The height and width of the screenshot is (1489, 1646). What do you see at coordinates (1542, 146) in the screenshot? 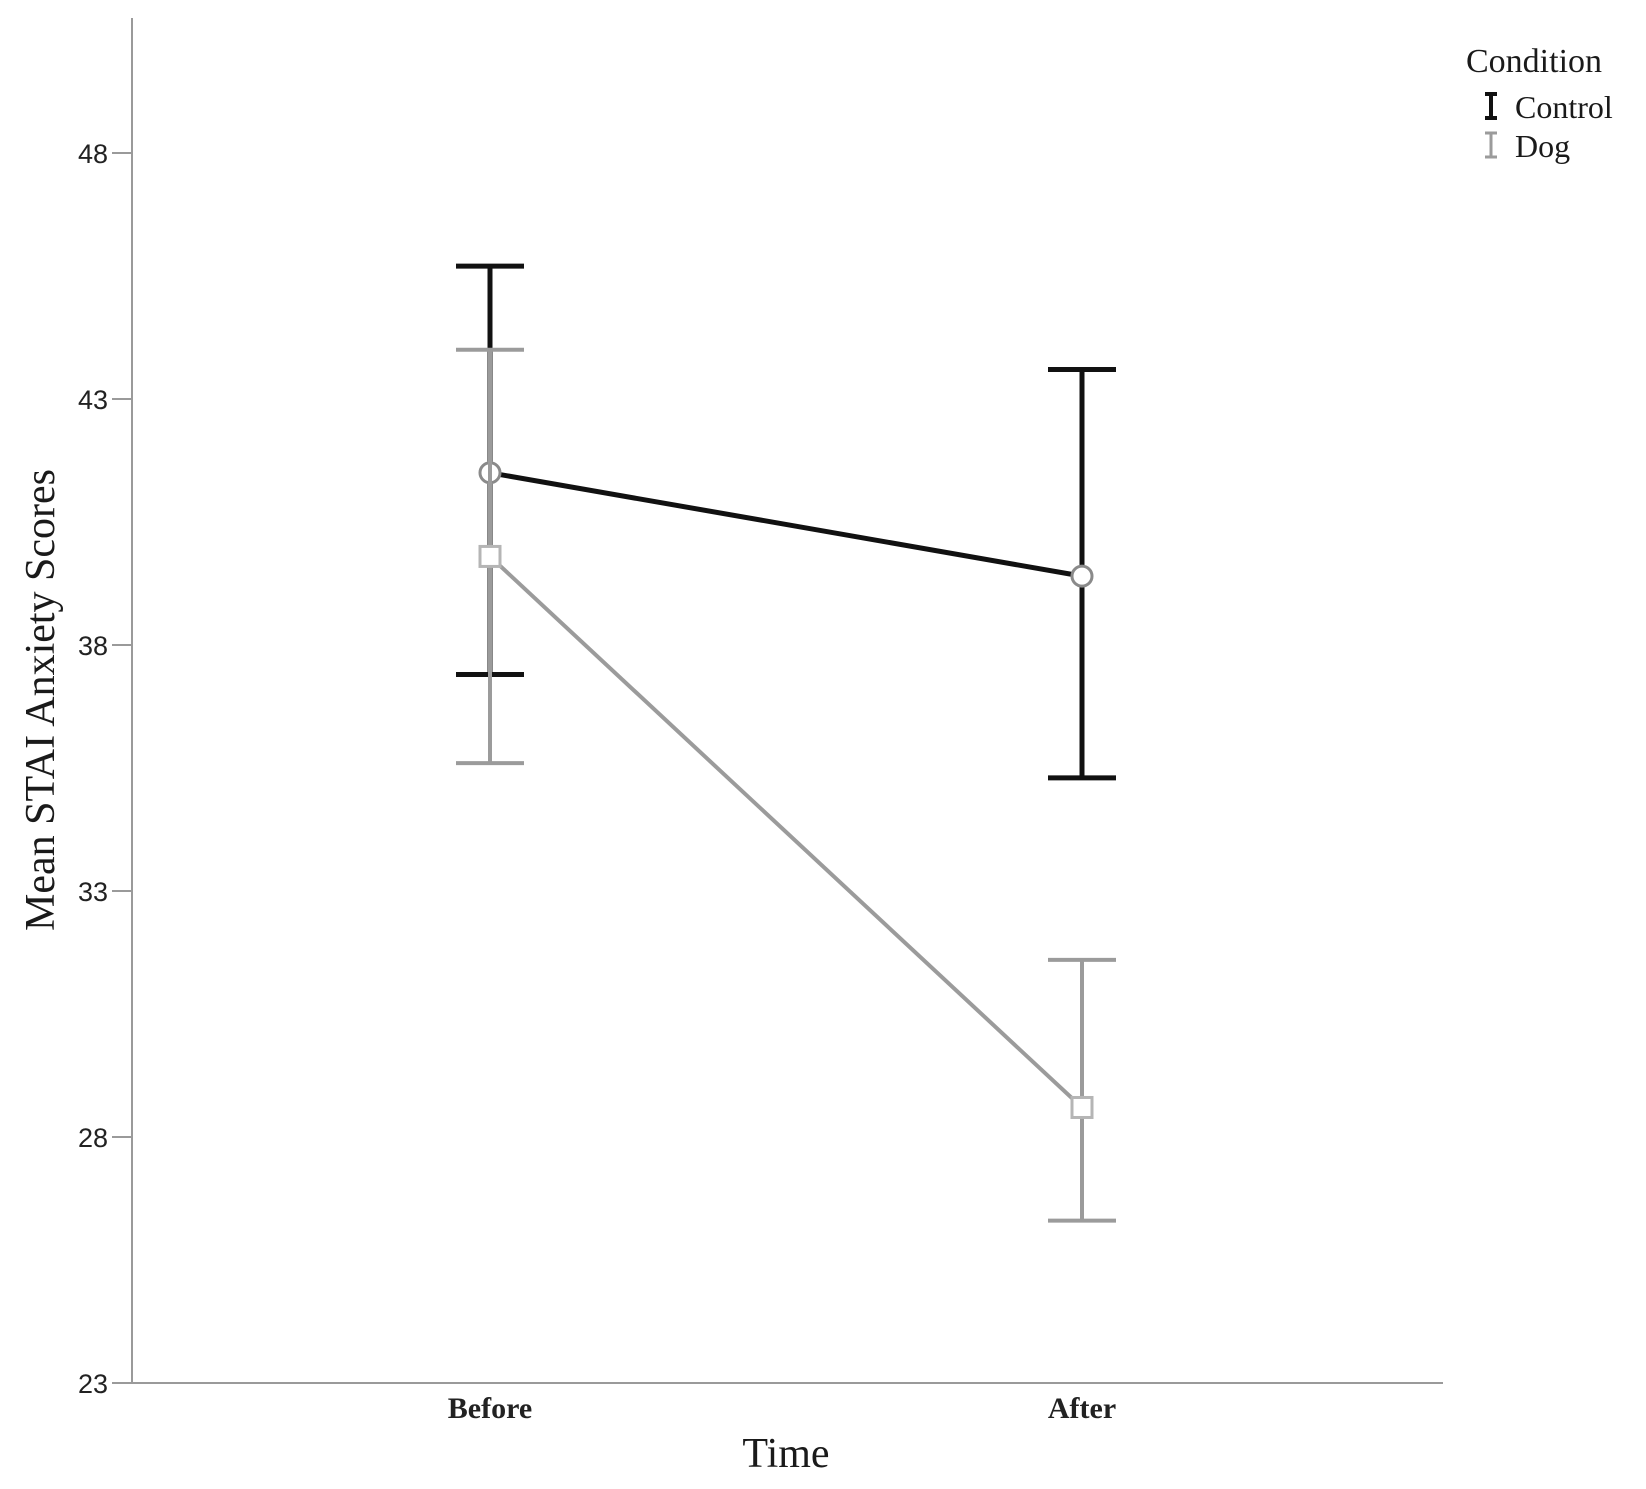
I see `legend-label: Dog` at bounding box center [1542, 146].